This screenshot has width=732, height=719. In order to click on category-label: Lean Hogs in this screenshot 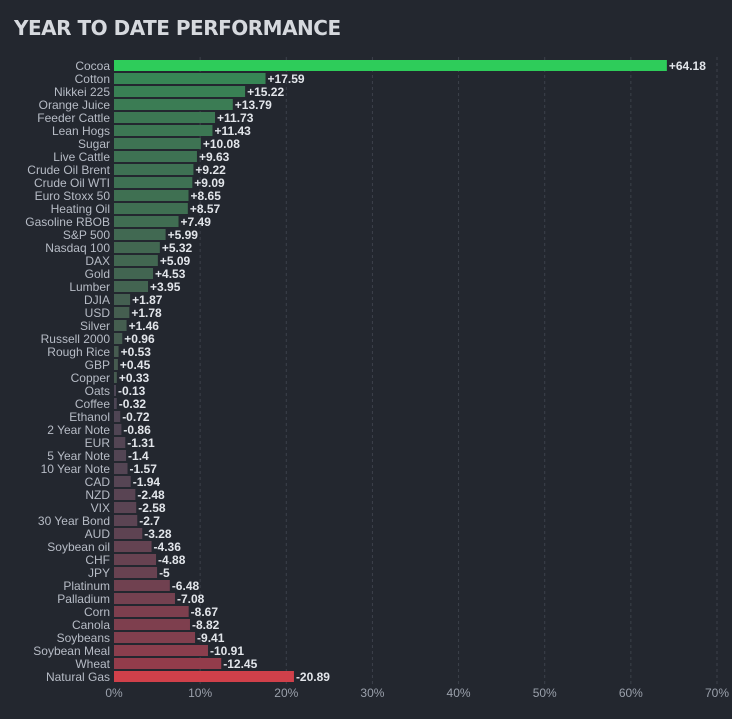, I will do `click(81, 131)`.